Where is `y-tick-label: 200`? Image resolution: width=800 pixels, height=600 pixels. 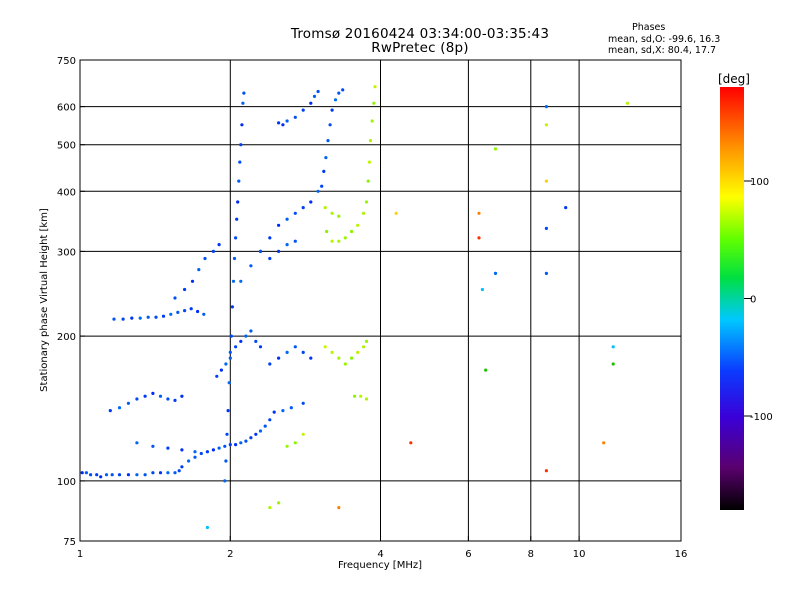 y-tick-label: 200 is located at coordinates (66, 337).